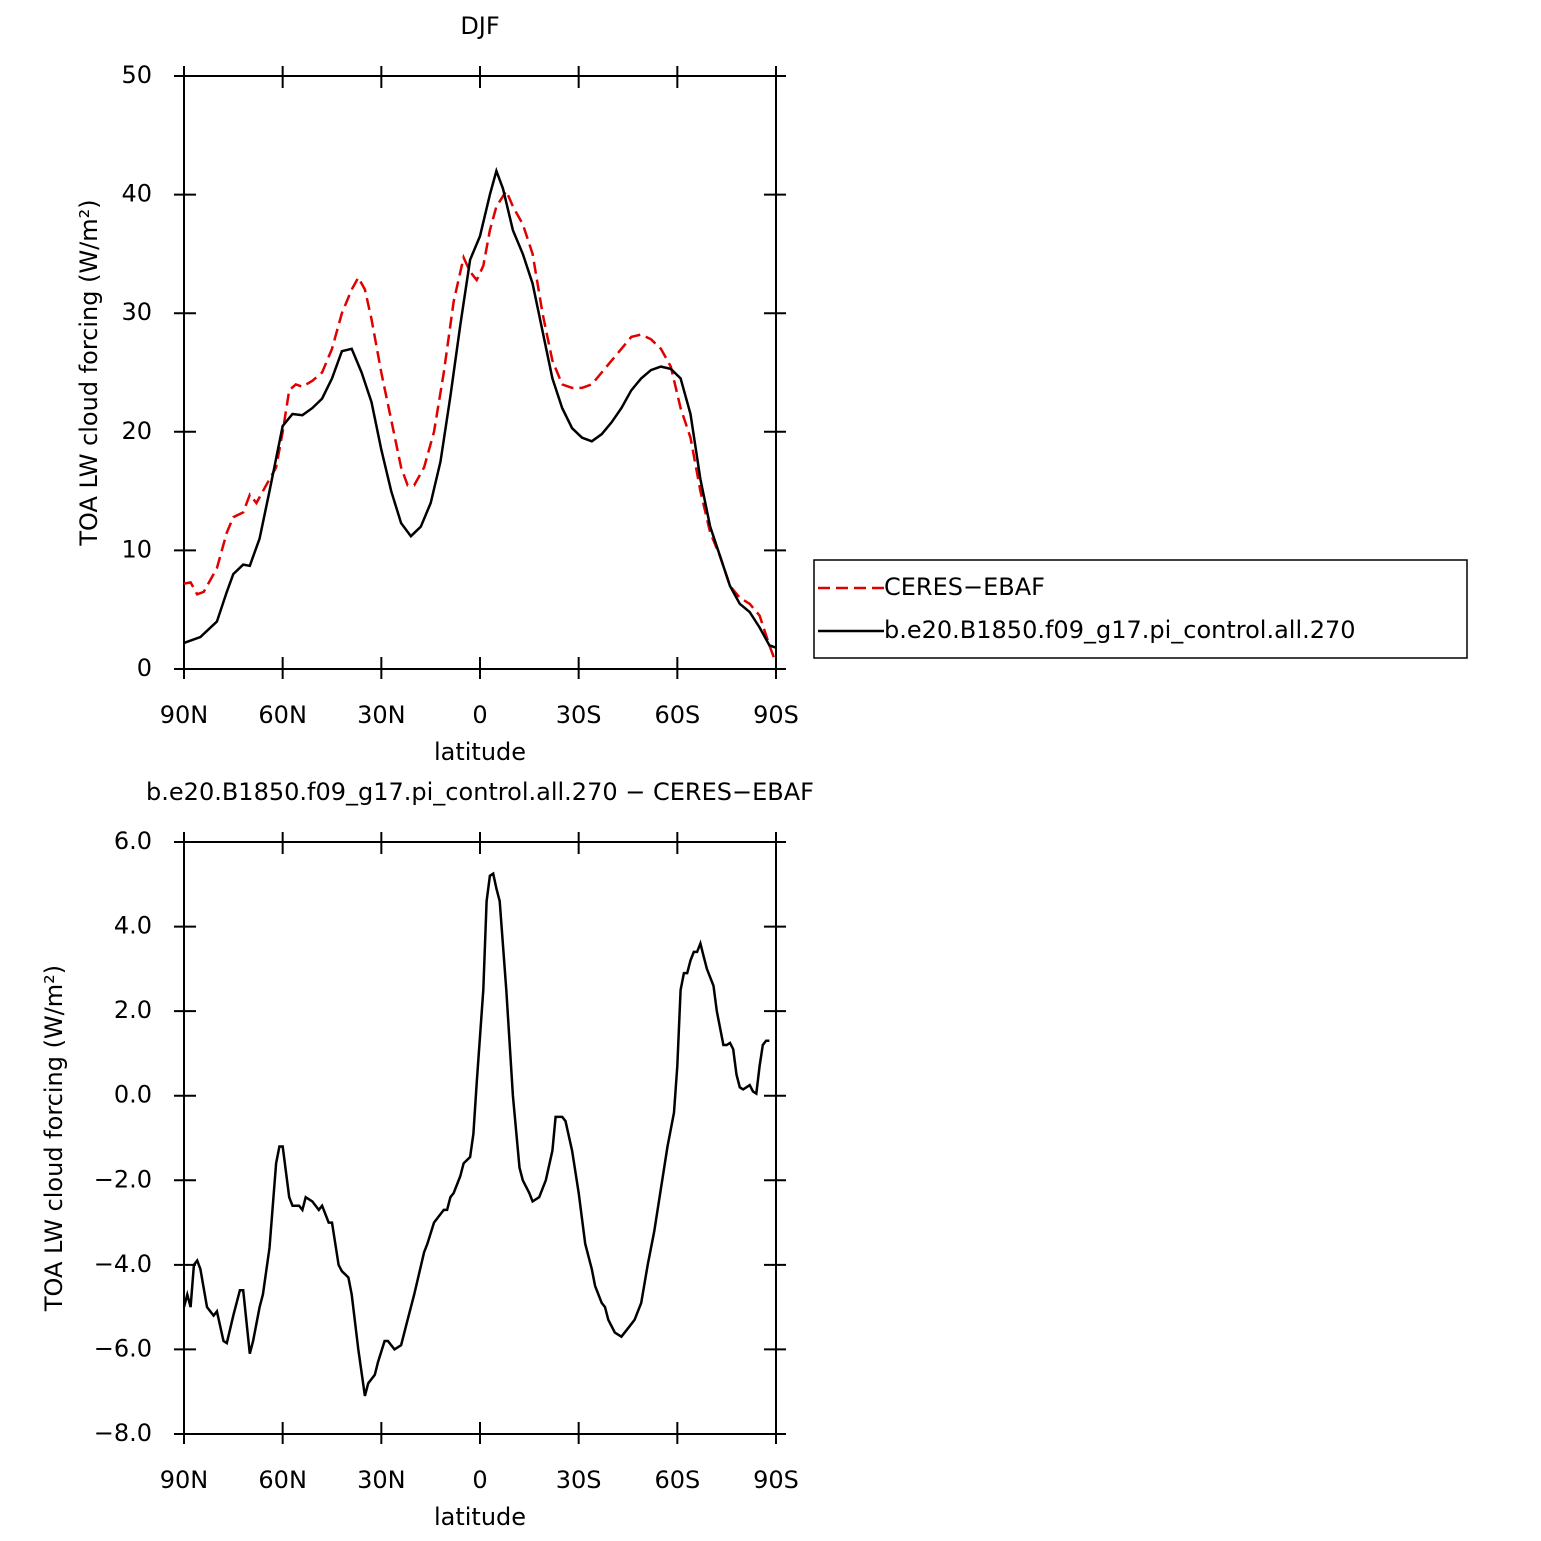 The image size is (1541, 1541). What do you see at coordinates (136, 431) in the screenshot?
I see `y-tick-label: 20` at bounding box center [136, 431].